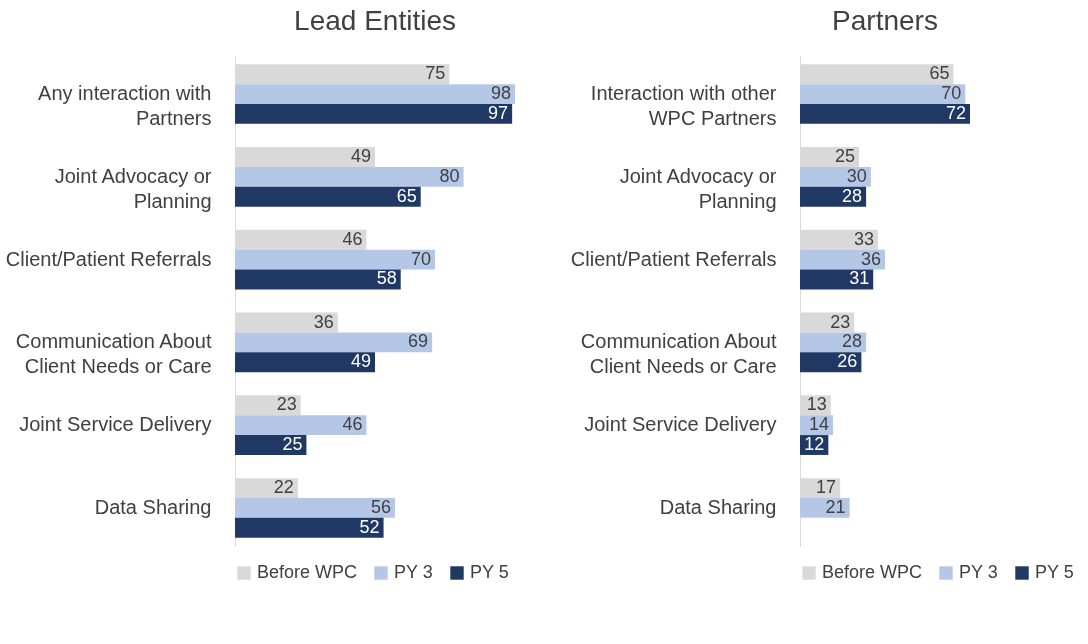 The height and width of the screenshot is (644, 1088). Describe the element at coordinates (847, 361) in the screenshot. I see `data-label: 26` at that location.